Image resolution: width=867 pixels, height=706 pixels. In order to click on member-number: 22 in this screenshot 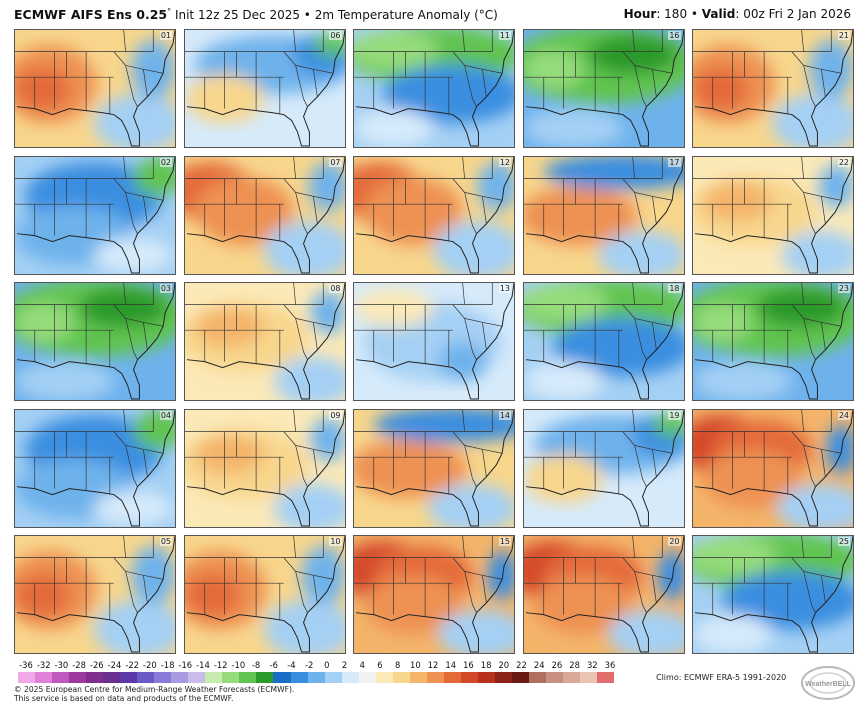, I will do `click(843, 162)`.